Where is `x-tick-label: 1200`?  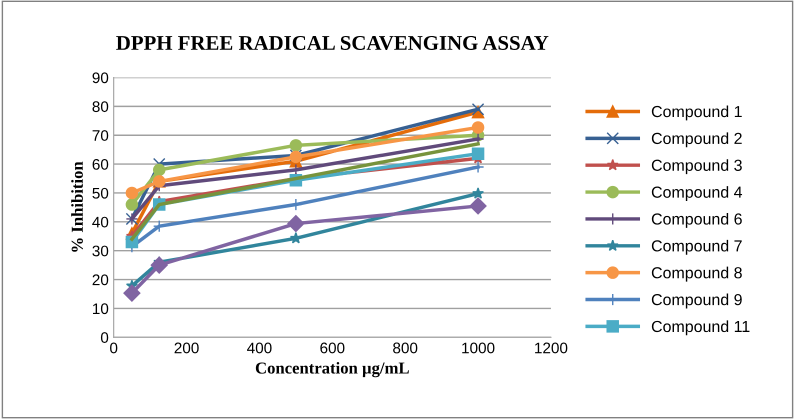
x-tick-label: 1200 is located at coordinates (551, 348).